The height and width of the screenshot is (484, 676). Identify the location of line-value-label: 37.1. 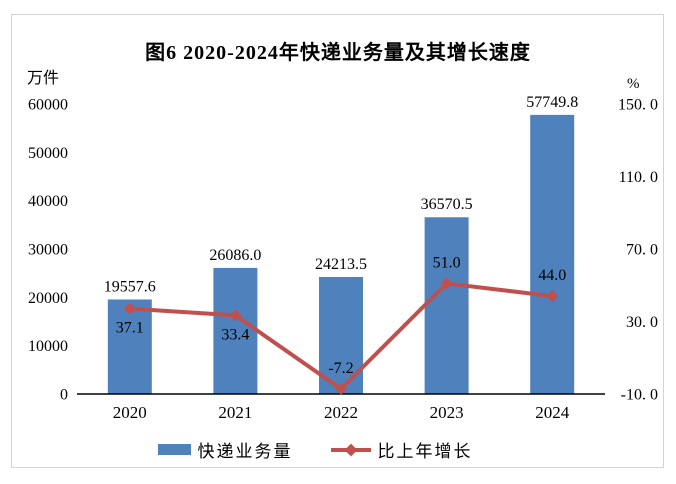
(130, 328).